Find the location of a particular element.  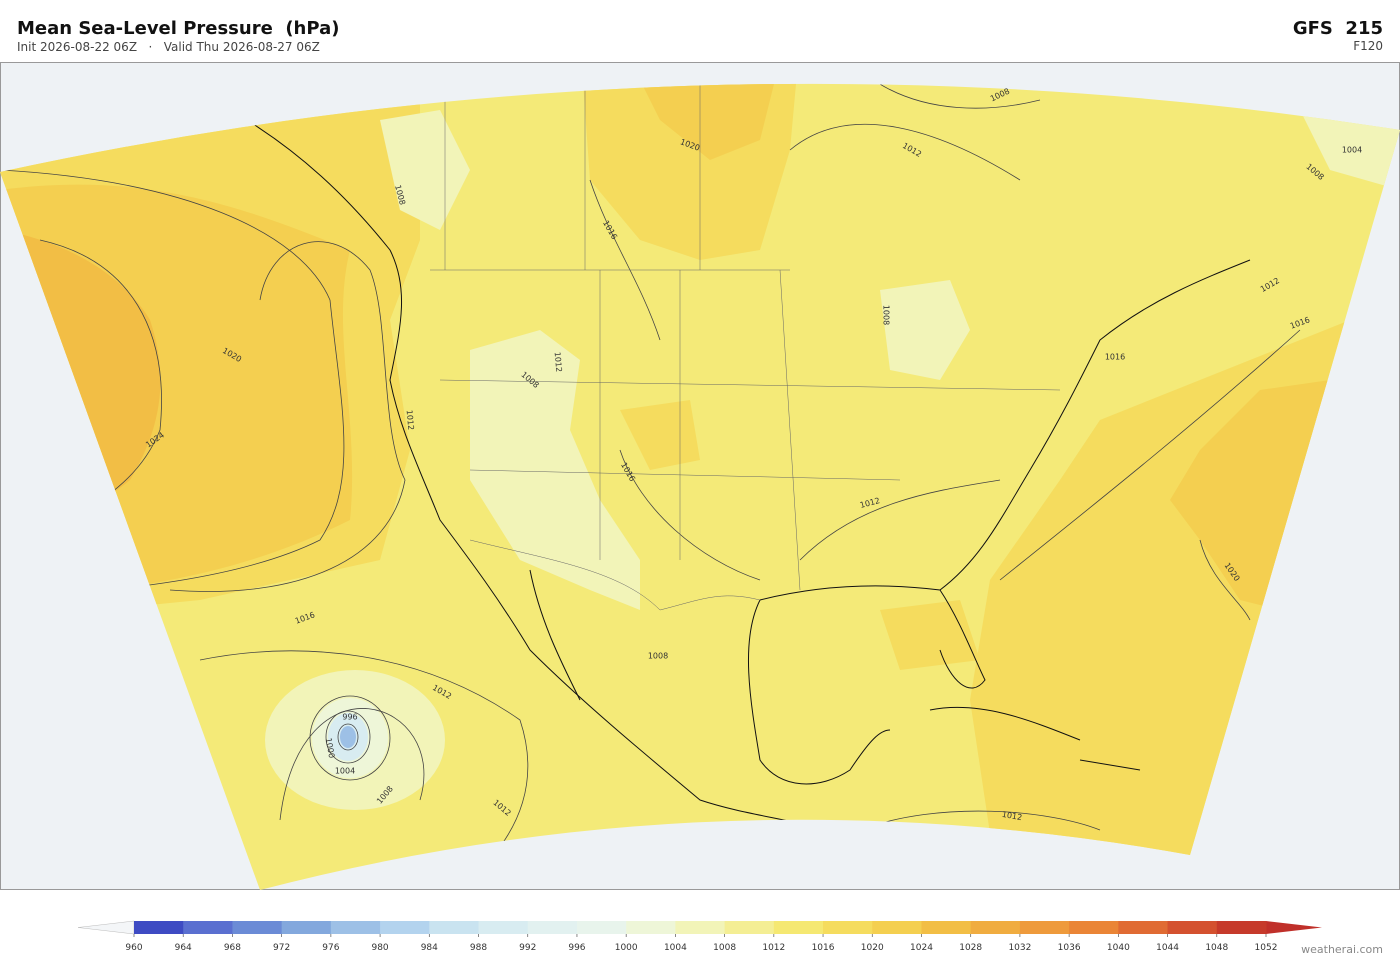

colorbar-tick-label: 972 is located at coordinates (281, 948).